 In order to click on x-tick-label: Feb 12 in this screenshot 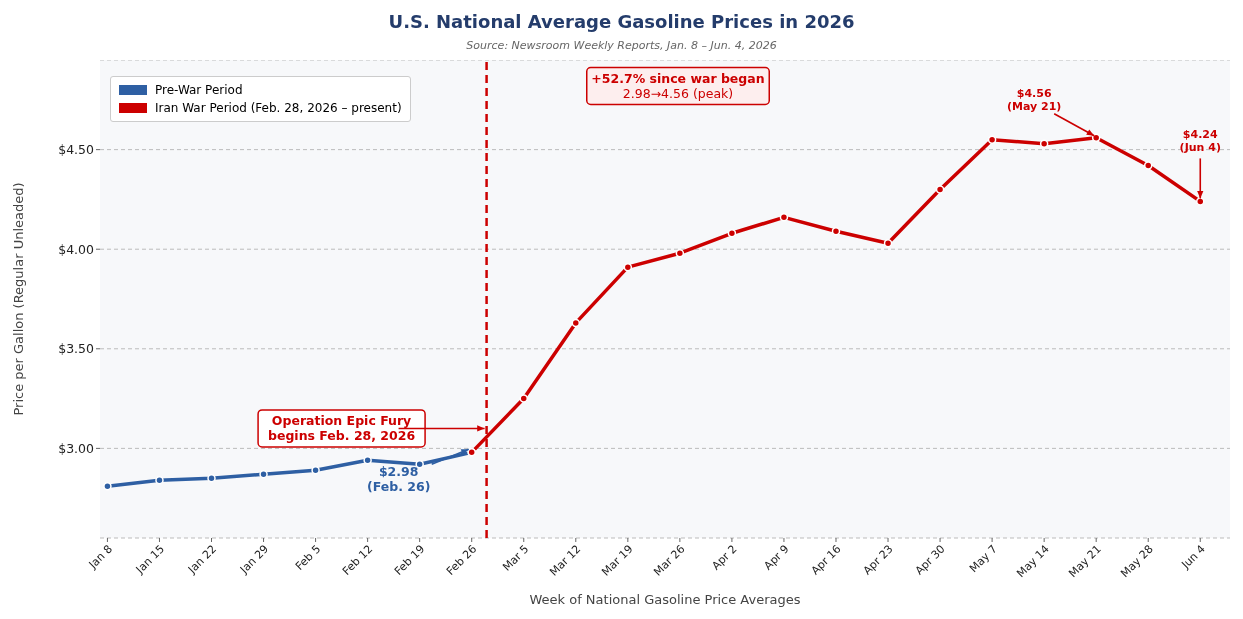, I will do `click(357, 560)`.